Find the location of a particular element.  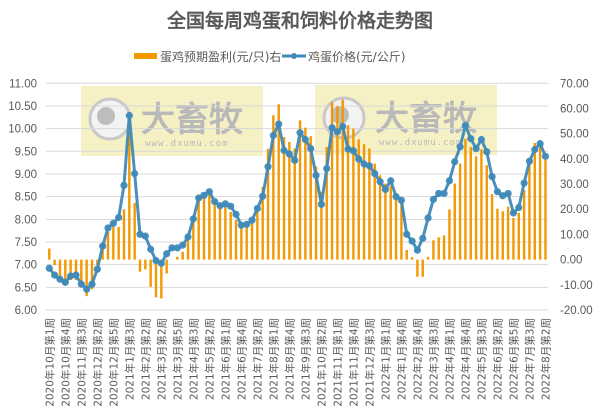

x-axis-tick: 2021年1月第3周 is located at coordinates (129, 359).